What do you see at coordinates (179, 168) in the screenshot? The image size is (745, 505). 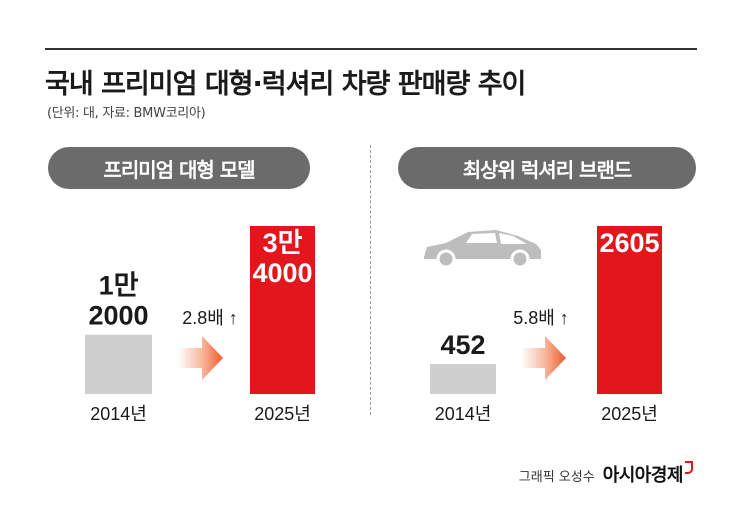 I see `panel-title-premium-large: 프리미엄 대형 모델` at bounding box center [179, 168].